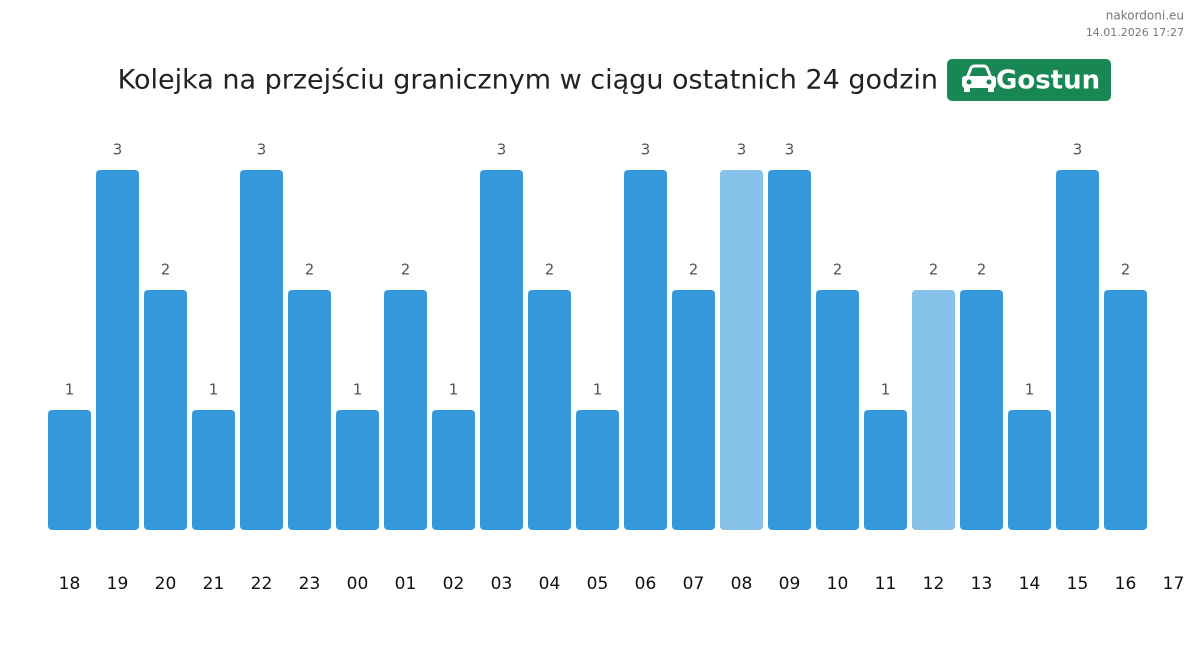 The height and width of the screenshot is (651, 1200). What do you see at coordinates (598, 584) in the screenshot?
I see `x-tick-label: 05` at bounding box center [598, 584].